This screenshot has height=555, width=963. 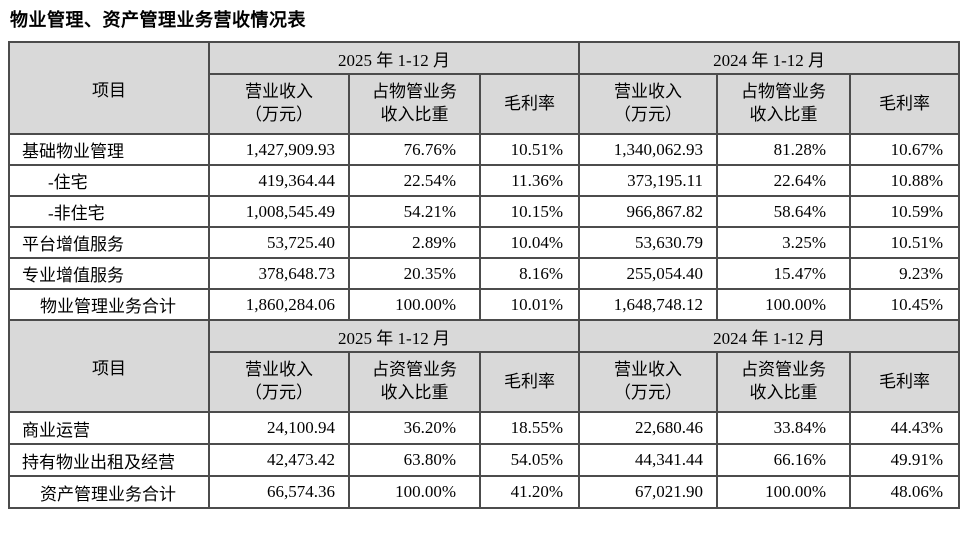 What do you see at coordinates (109, 180) in the screenshot?
I see `row-label: -住宅` at bounding box center [109, 180].